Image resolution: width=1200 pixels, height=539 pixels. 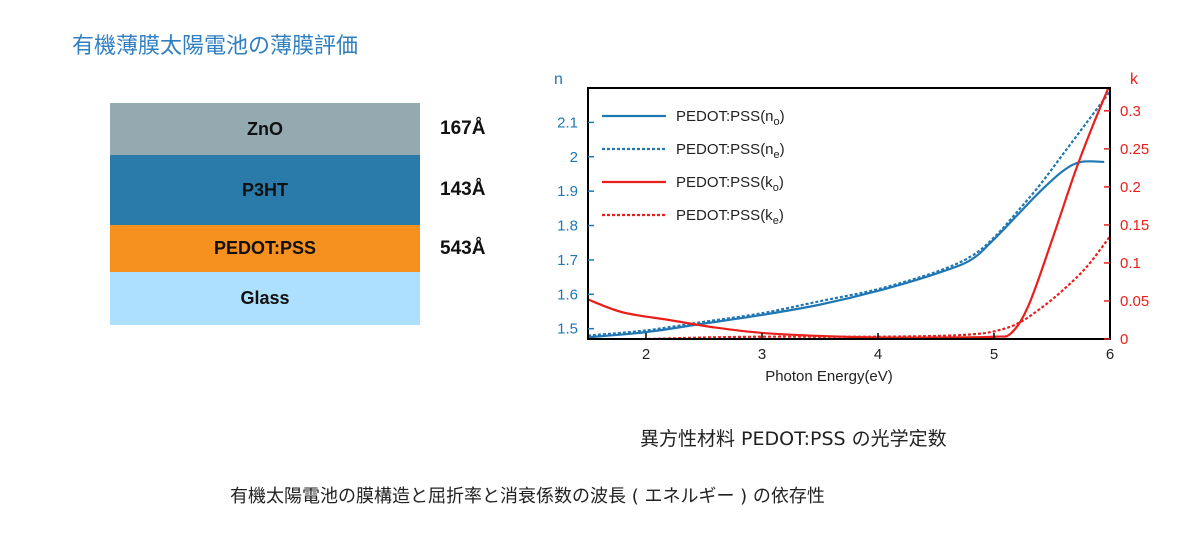 What do you see at coordinates (527, 496) in the screenshot?
I see `bottom-caption: 有機太陽電池の膜構造と屈折率と消衰係数の波長 ( エネルギー ) の依存性` at bounding box center [527, 496].